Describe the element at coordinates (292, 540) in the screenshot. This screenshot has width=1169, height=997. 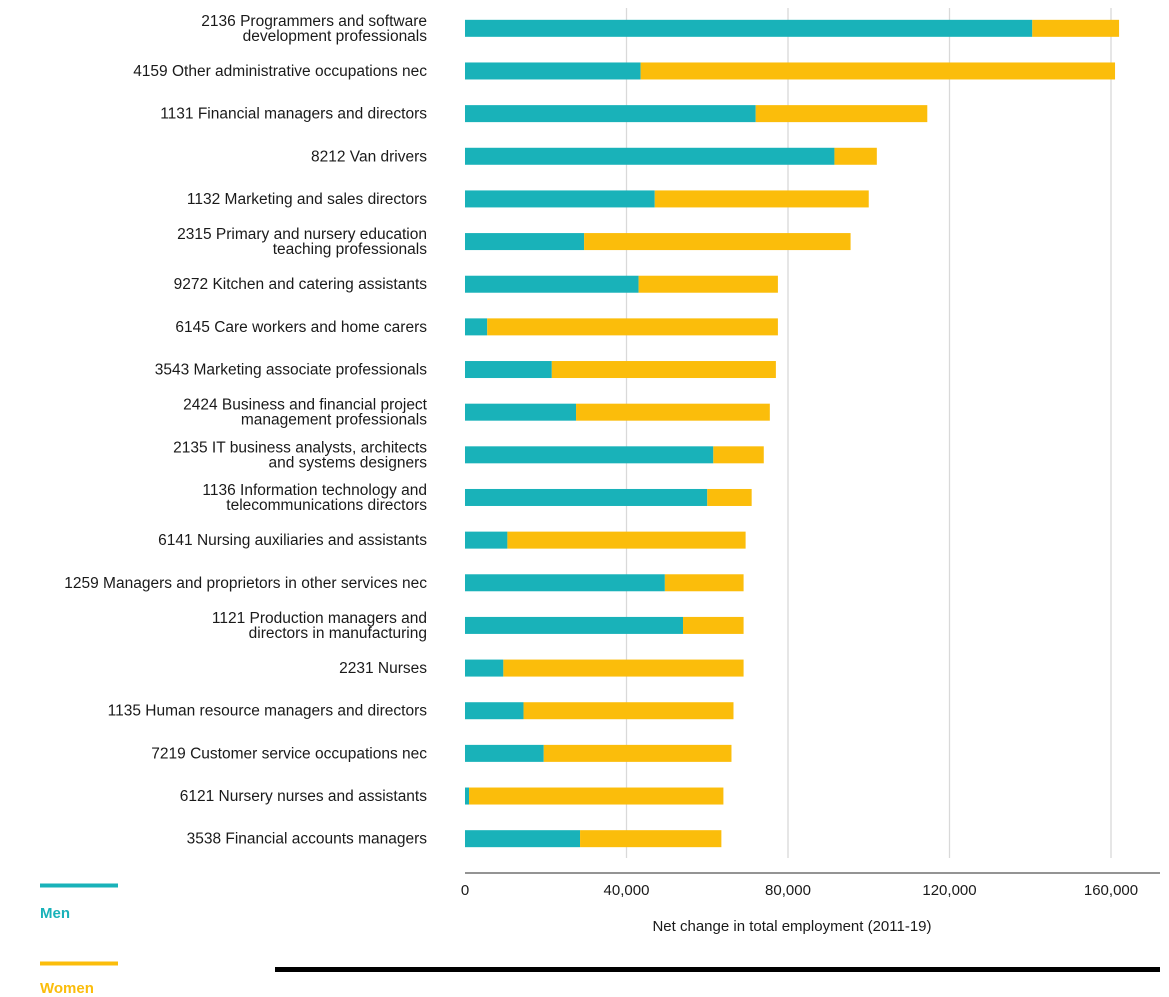
I see `category-label: 6141 Nursing auxiliaries and assistants` at that location.